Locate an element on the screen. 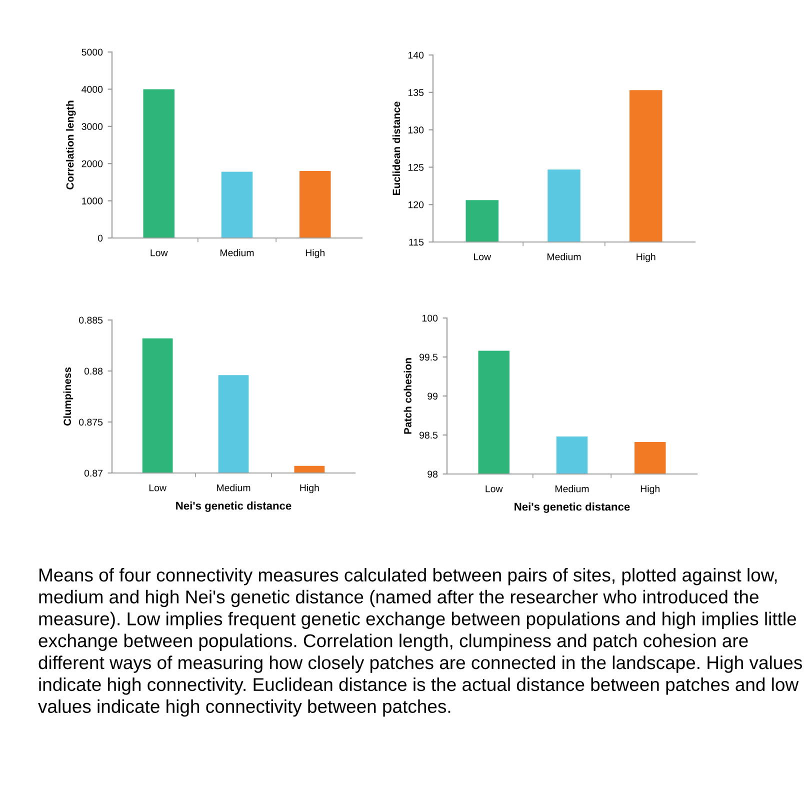 The width and height of the screenshot is (807, 787). y-tick-label: 0.88 is located at coordinates (93, 371).